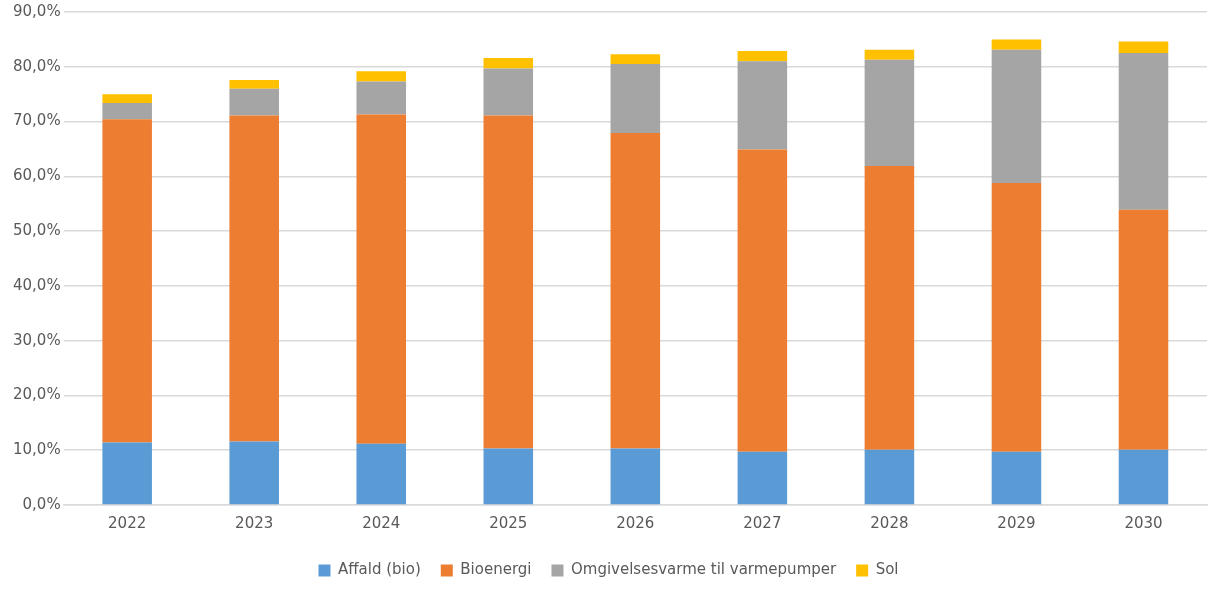 This screenshot has width=1213, height=596. I want to click on y-tick-label: 20,0%, so click(37, 394).